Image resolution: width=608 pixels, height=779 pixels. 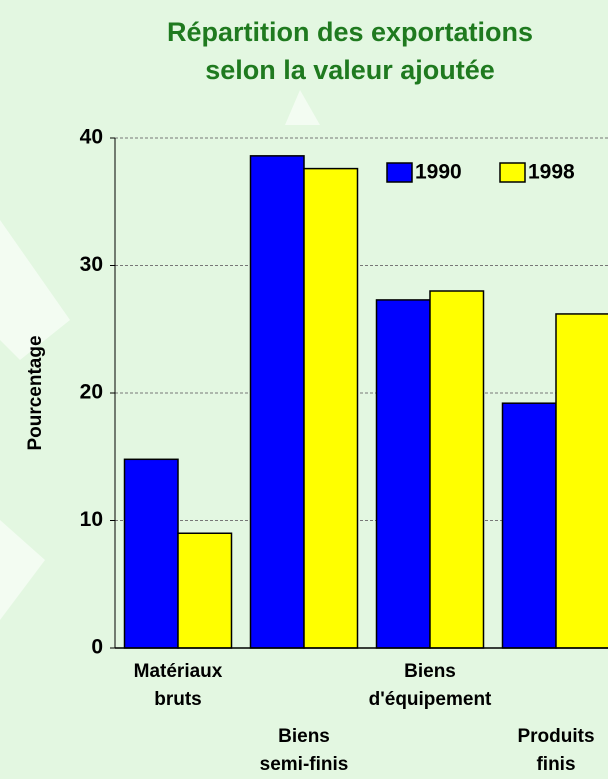 What do you see at coordinates (35, 392) in the screenshot?
I see `y-axis-label: Pourcentage` at bounding box center [35, 392].